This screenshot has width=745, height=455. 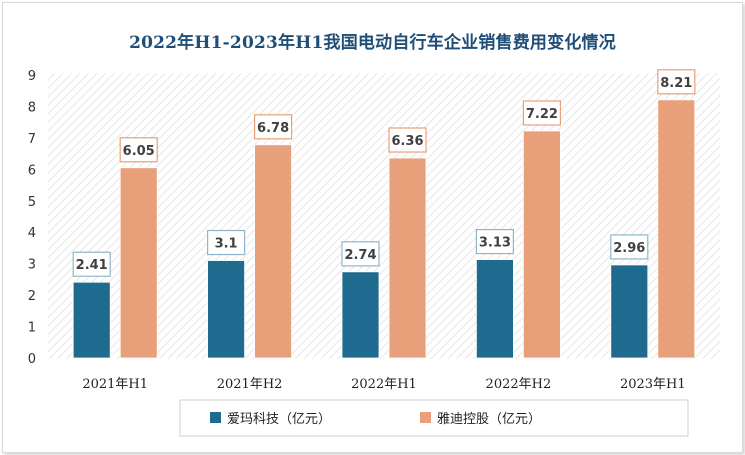 What do you see at coordinates (250, 384) in the screenshot?
I see `x-tick-label: 2021年H2` at bounding box center [250, 384].